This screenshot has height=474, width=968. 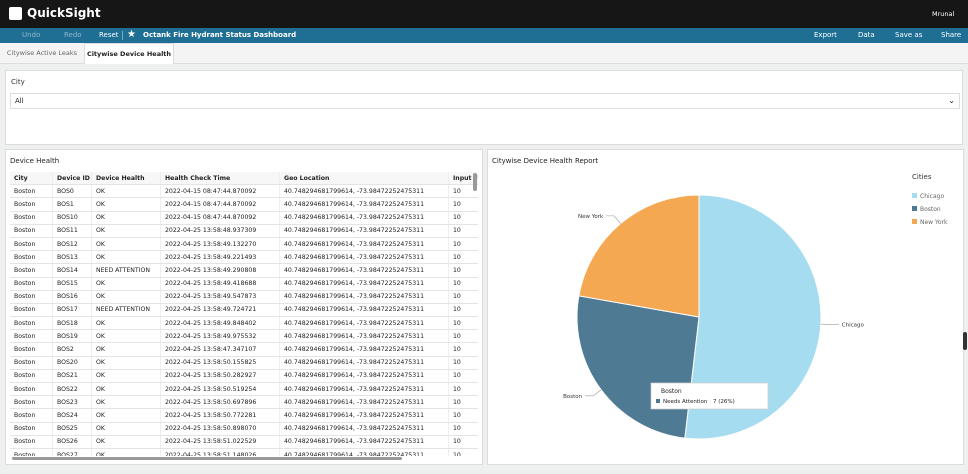 What do you see at coordinates (951, 100) in the screenshot?
I see `dropdown-arrow: ⌄` at bounding box center [951, 100].